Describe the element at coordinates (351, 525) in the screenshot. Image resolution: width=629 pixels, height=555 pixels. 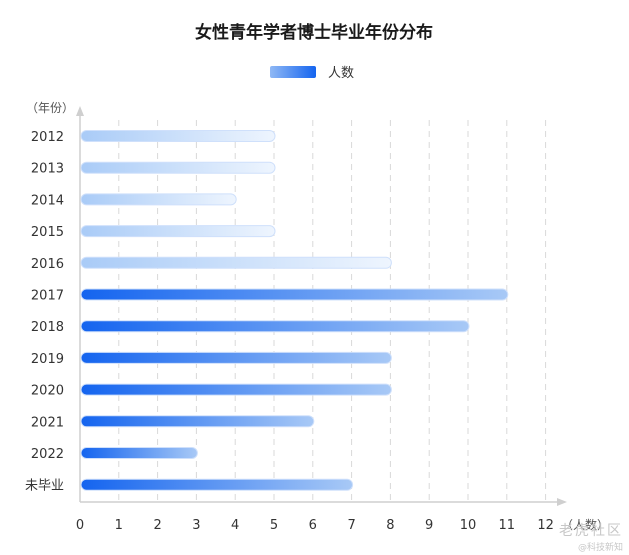
I see `x-tick-label: 7` at that location.